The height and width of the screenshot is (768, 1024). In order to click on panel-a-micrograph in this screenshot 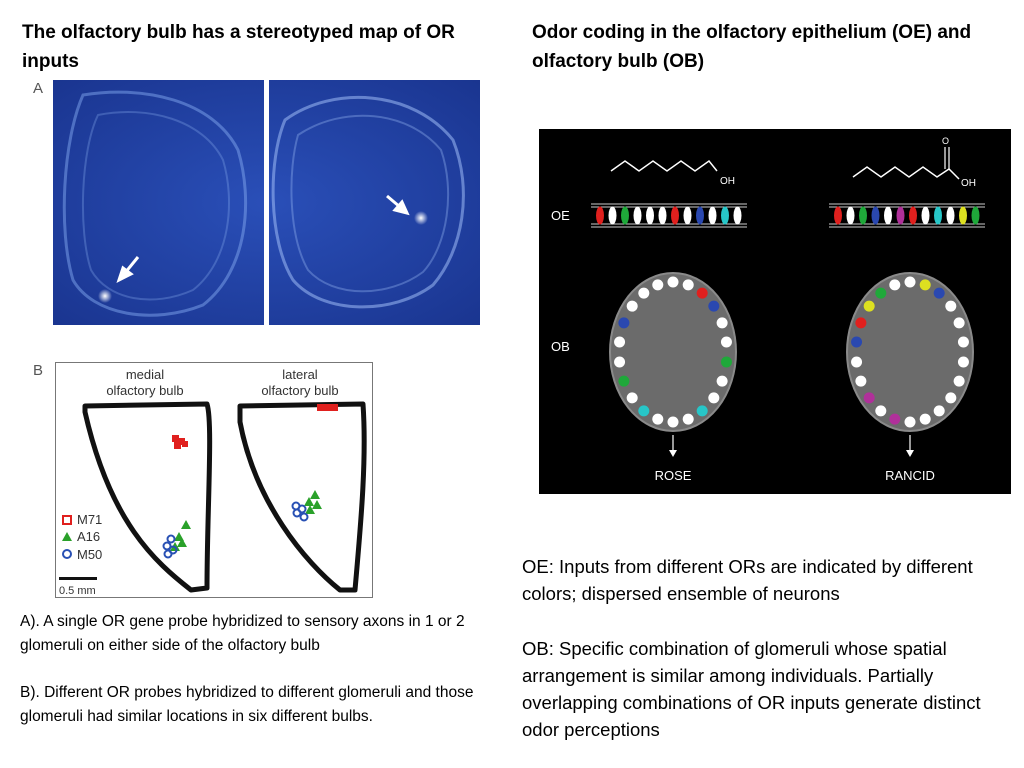, I will do `click(266, 202)`.